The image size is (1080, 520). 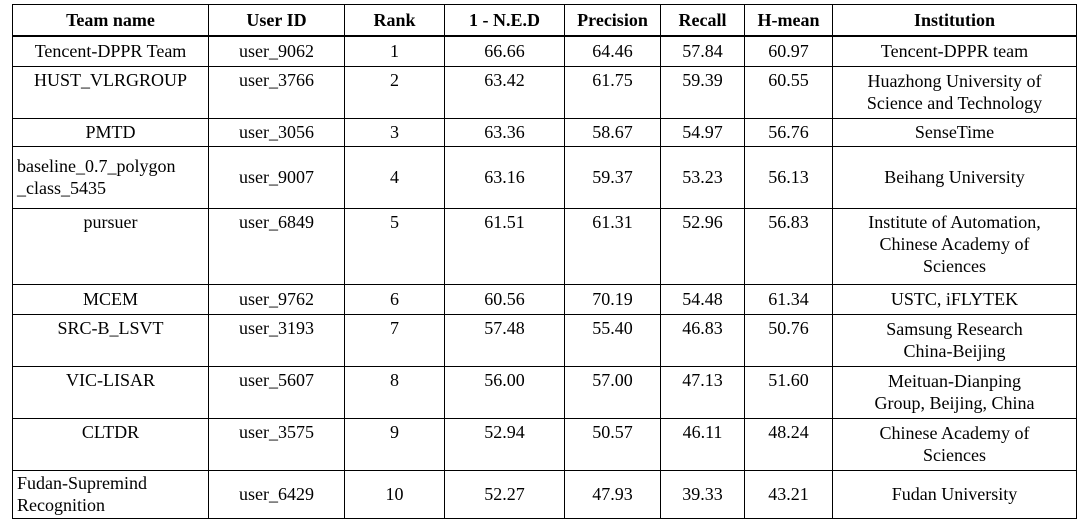 What do you see at coordinates (276, 132) in the screenshot?
I see `user-id-cell: user_3056` at bounding box center [276, 132].